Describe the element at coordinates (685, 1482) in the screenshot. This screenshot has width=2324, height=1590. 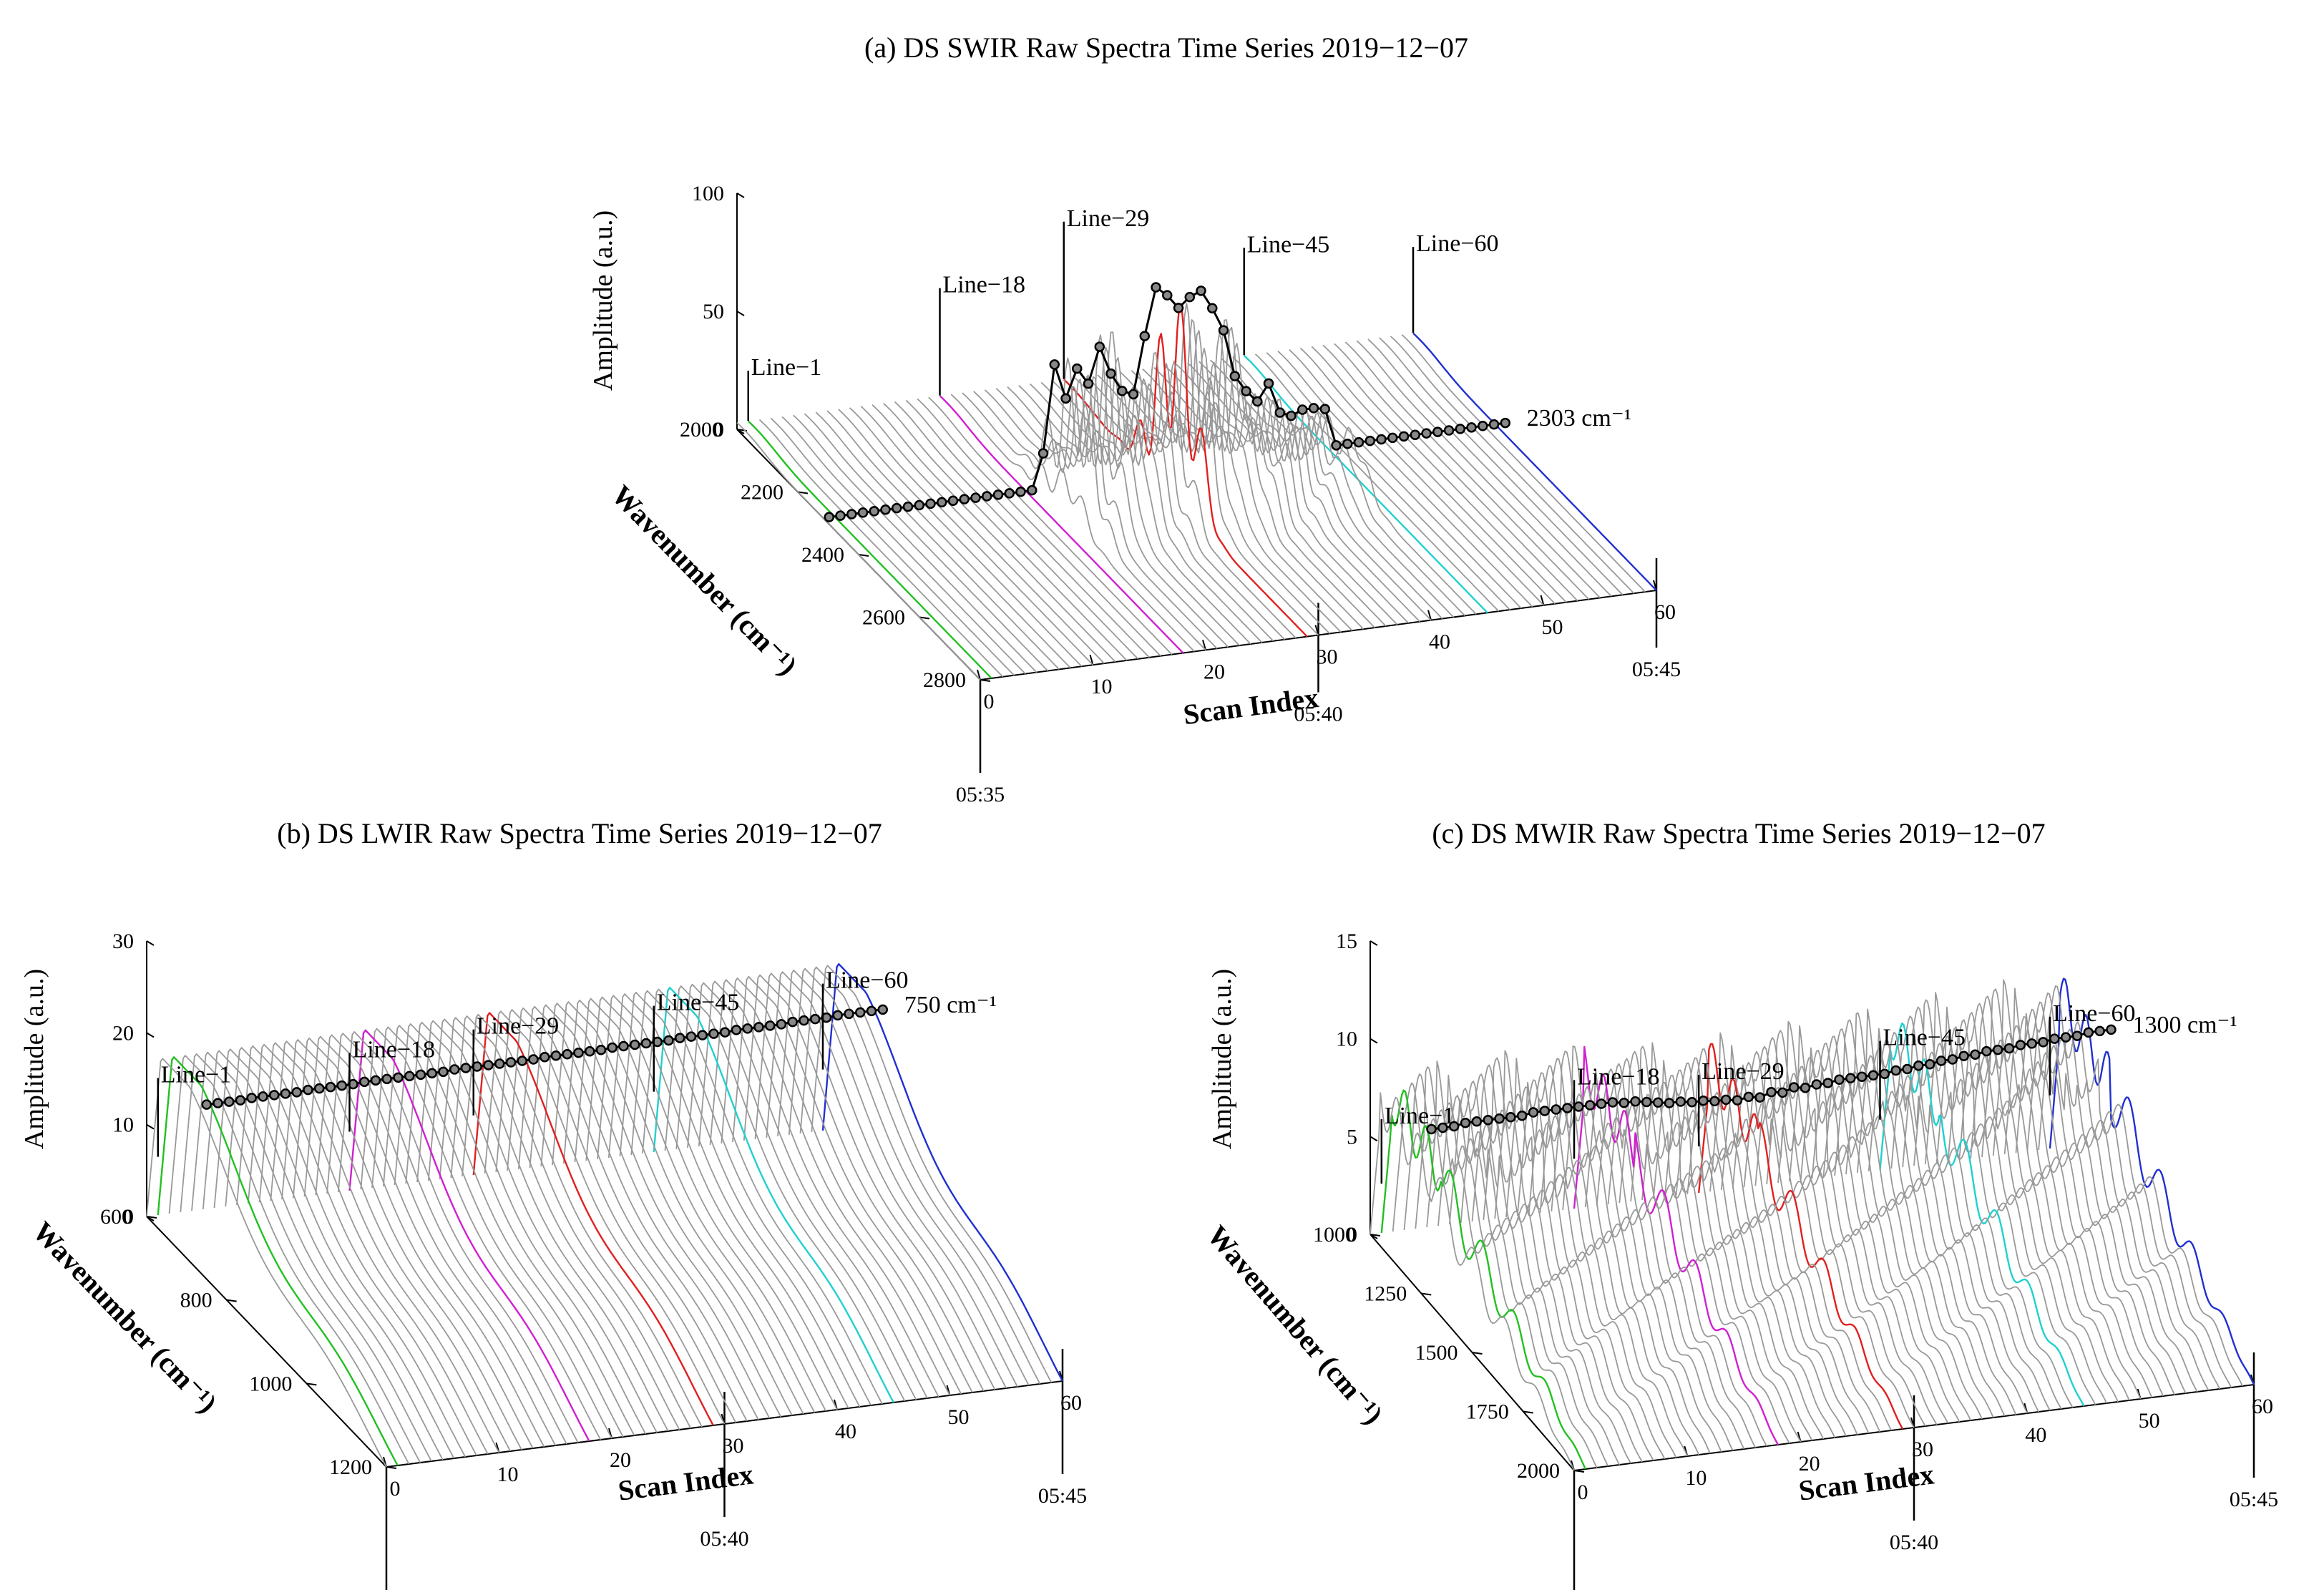
I see `scan-index-axis-label: Scan Index` at that location.